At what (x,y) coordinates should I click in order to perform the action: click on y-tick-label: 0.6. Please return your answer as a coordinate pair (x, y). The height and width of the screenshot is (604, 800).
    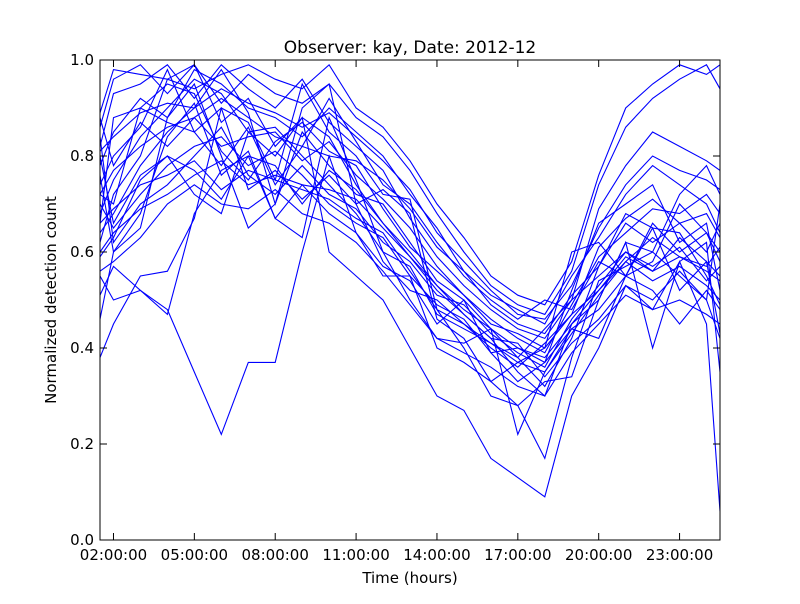
    Looking at the image, I should click on (82, 252).